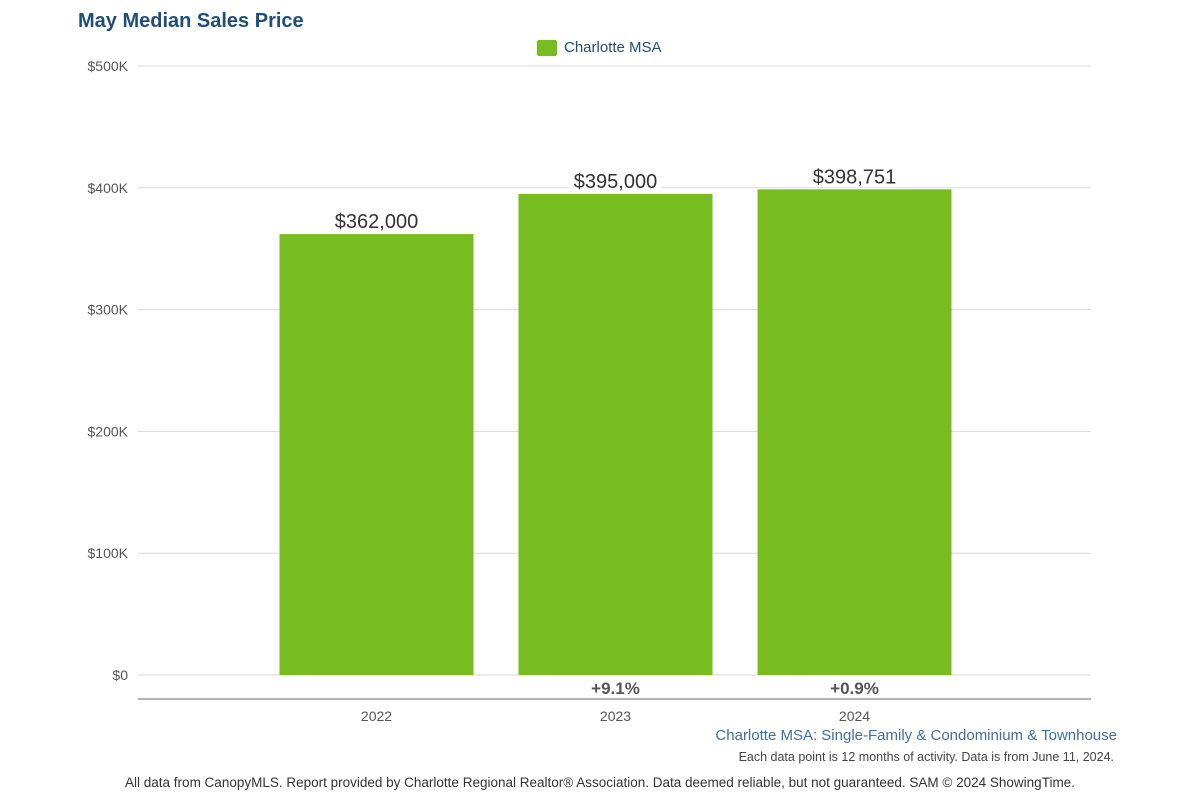 Image resolution: width=1200 pixels, height=800 pixels. What do you see at coordinates (615, 716) in the screenshot?
I see `x-tick-label: 2023` at bounding box center [615, 716].